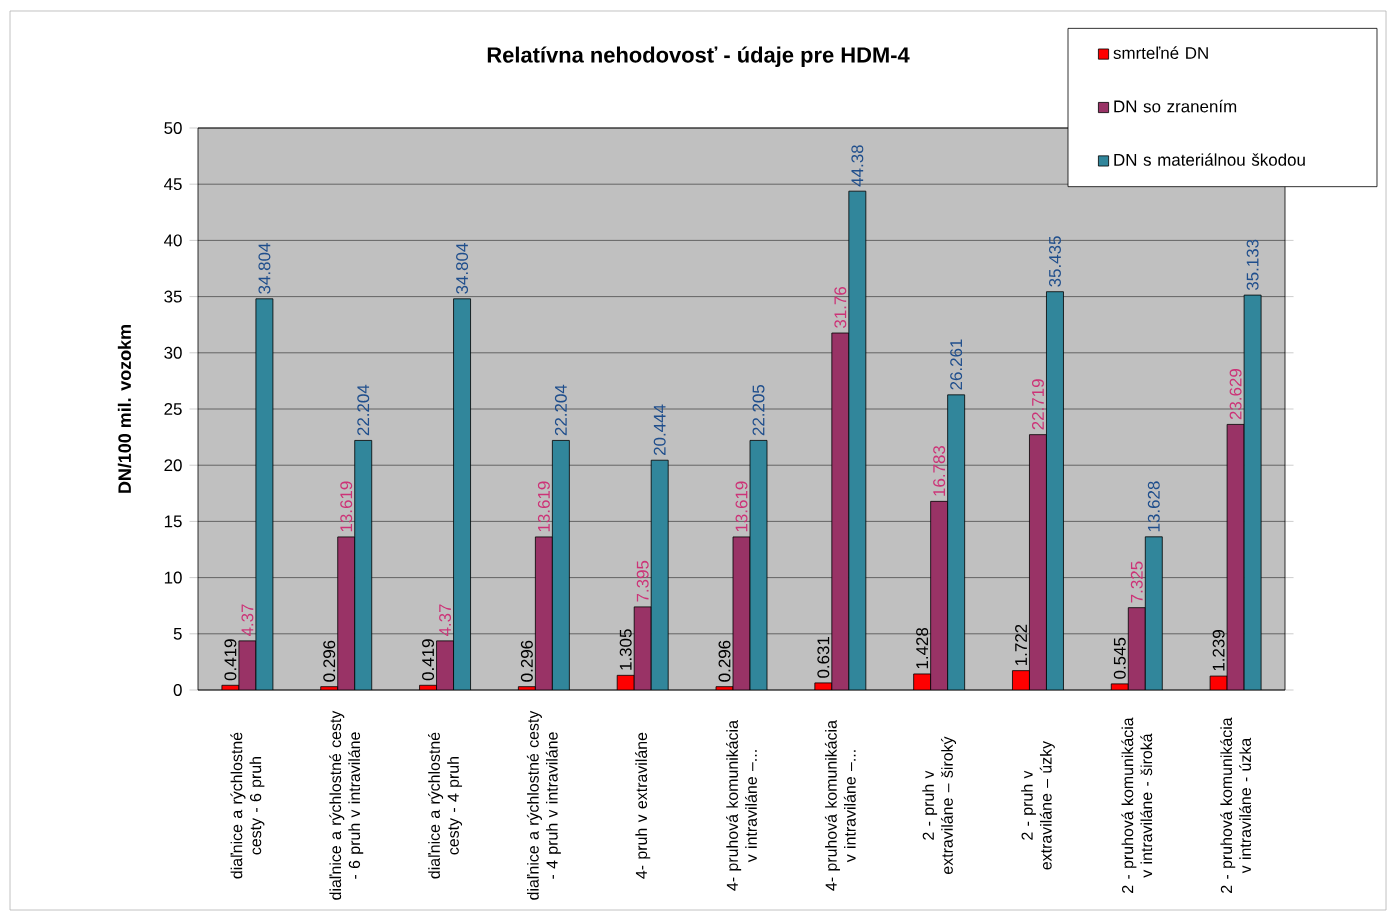 This screenshot has height=911, width=1388. Describe the element at coordinates (1038, 805) in the screenshot. I see `x-tick-label: 2 - pruh v extraviláne – úzky` at that location.